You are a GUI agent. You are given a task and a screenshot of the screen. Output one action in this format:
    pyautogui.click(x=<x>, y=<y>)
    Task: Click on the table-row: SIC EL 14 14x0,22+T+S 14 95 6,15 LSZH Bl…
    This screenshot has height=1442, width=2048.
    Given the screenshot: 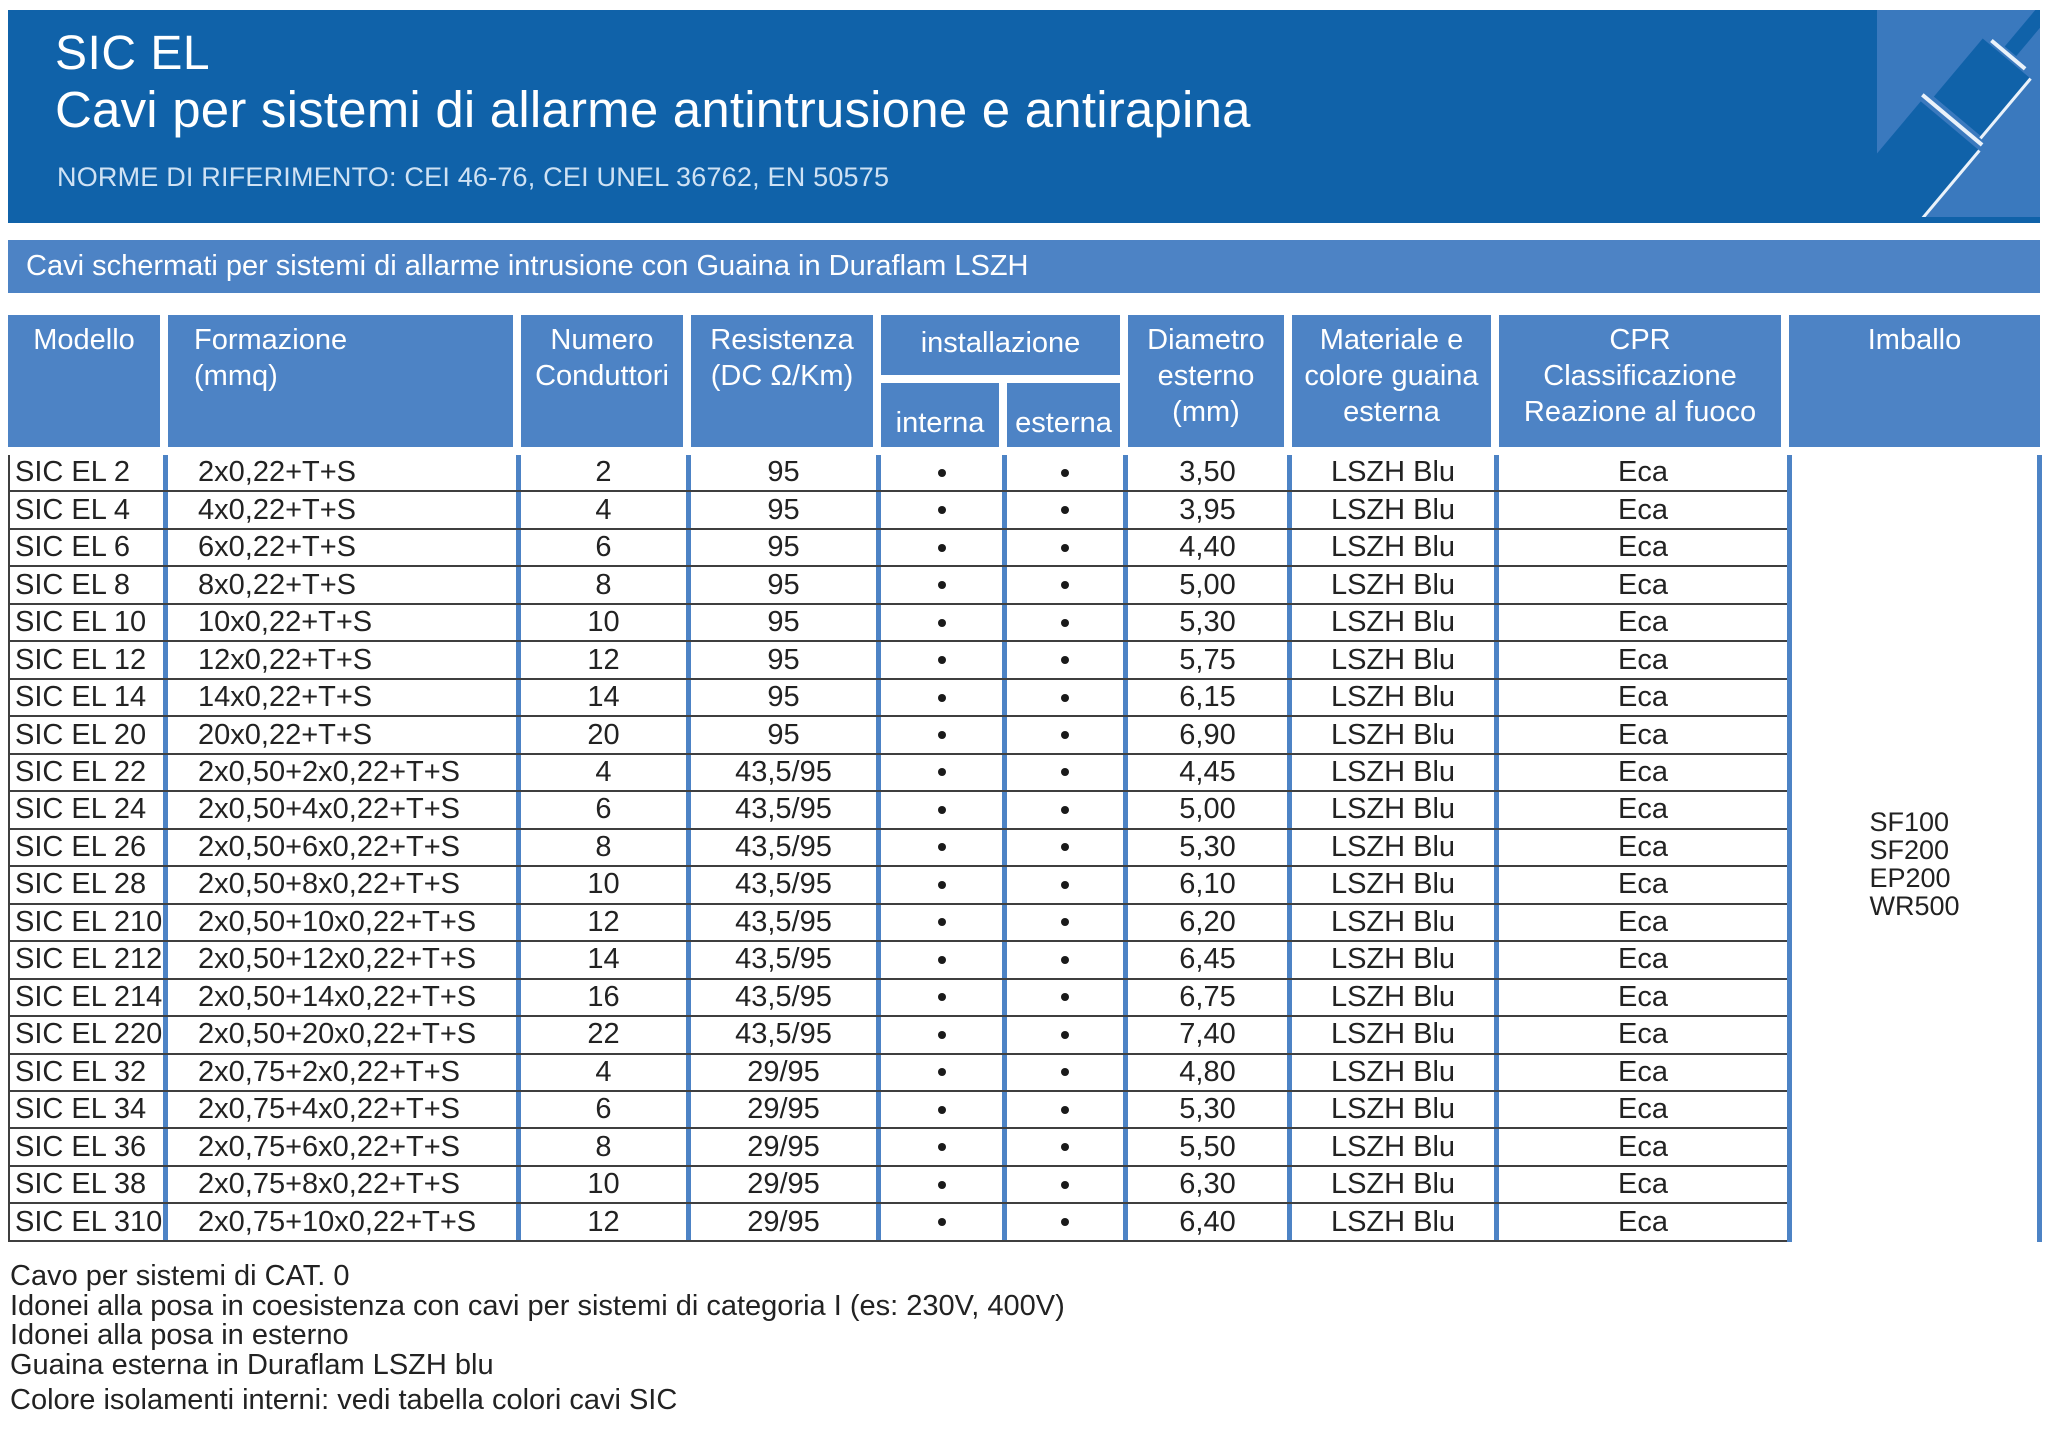 What is the action you would take?
    pyautogui.click(x=898, y=698)
    